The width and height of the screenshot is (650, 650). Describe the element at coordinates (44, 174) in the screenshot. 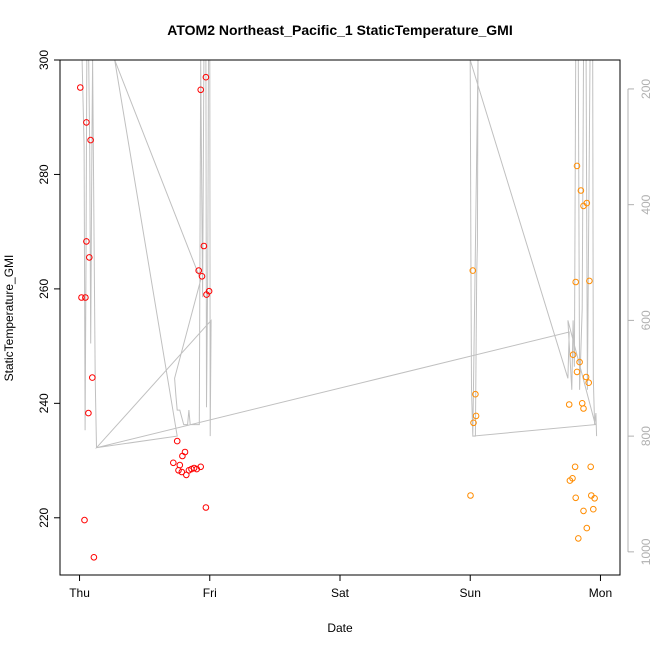

I see `y-tick-label: 280` at that location.